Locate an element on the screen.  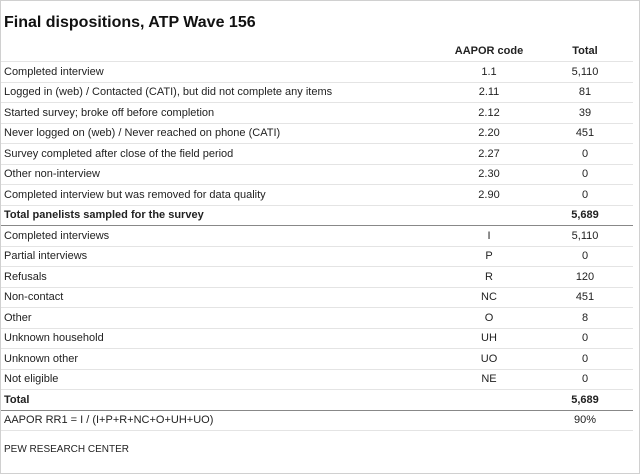
row: Completed interviews I 5,110 is located at coordinates (317, 236).